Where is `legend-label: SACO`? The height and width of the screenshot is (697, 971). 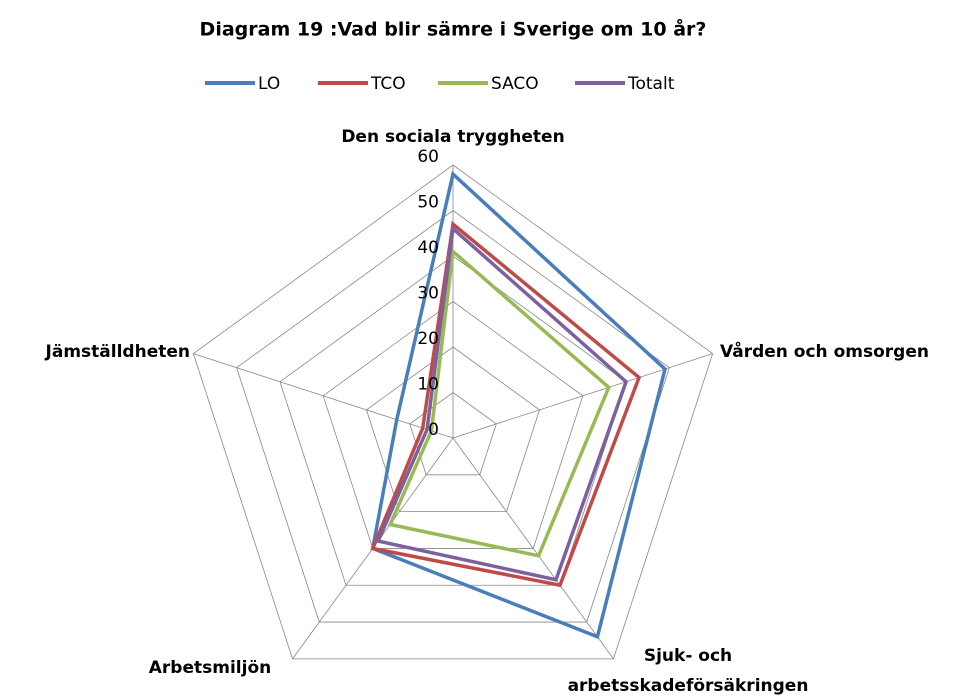 legend-label: SACO is located at coordinates (515, 84).